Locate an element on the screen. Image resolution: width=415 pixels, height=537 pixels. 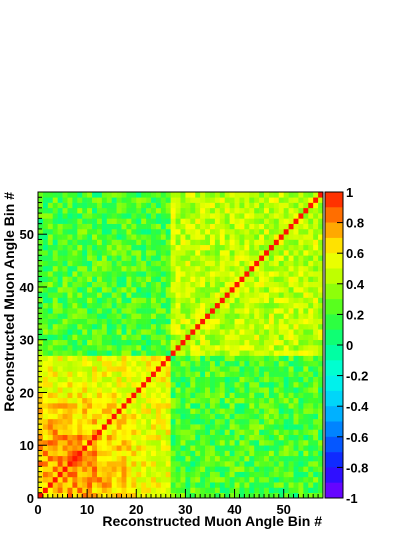
colorbar-tick-label: -0.4 is located at coordinates (357, 406).